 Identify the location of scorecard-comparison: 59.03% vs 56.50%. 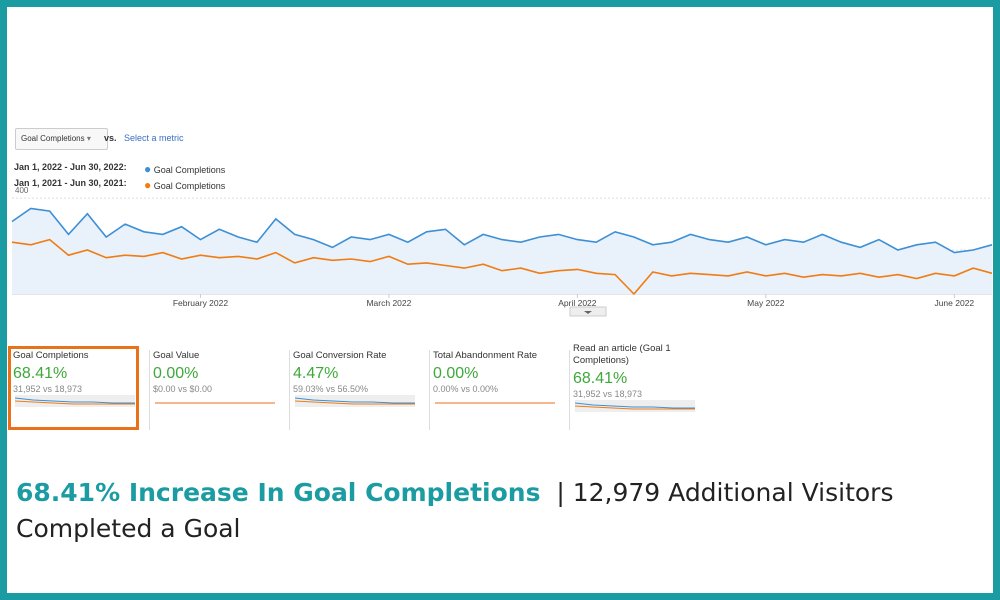
(331, 389).